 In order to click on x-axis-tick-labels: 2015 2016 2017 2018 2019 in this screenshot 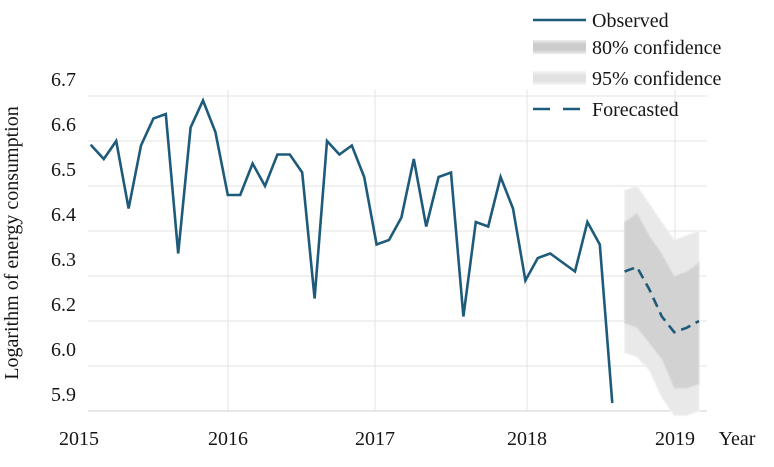, I will do `click(377, 439)`.